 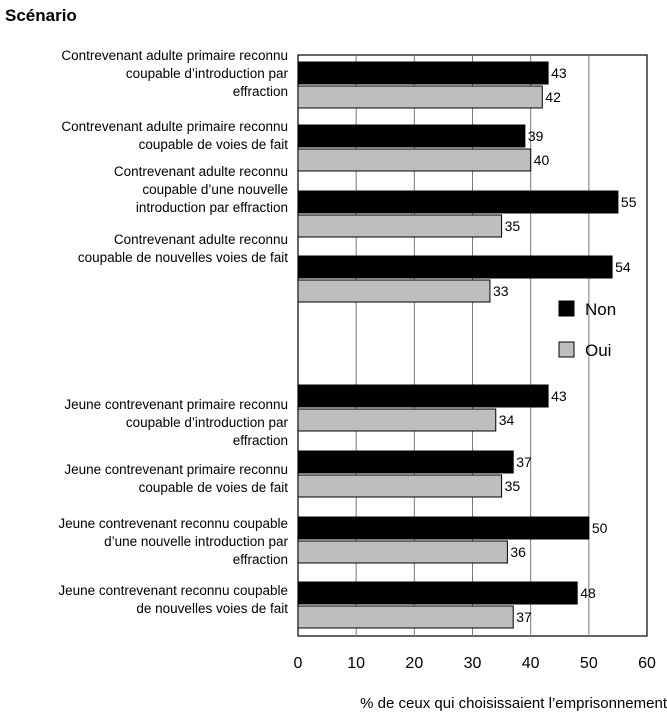 What do you see at coordinates (298, 663) in the screenshot?
I see `x-tick-label: 0` at bounding box center [298, 663].